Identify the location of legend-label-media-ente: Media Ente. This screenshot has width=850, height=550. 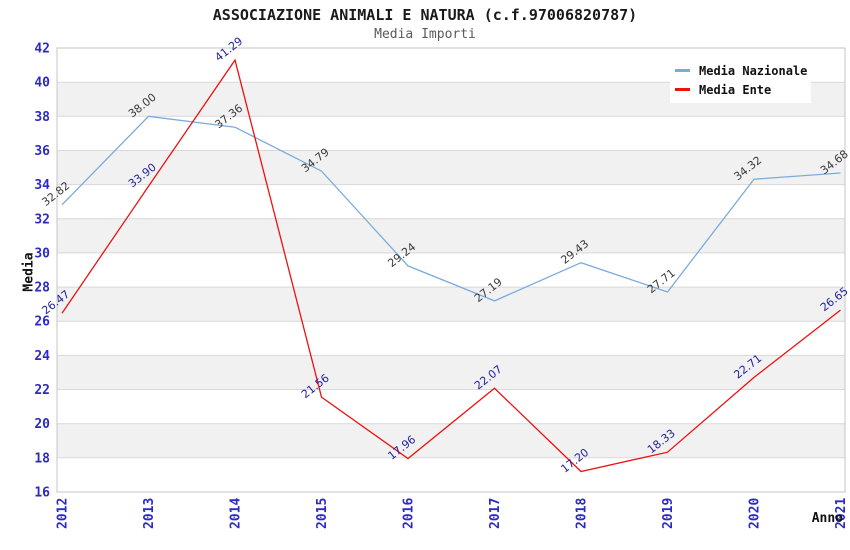
(735, 89).